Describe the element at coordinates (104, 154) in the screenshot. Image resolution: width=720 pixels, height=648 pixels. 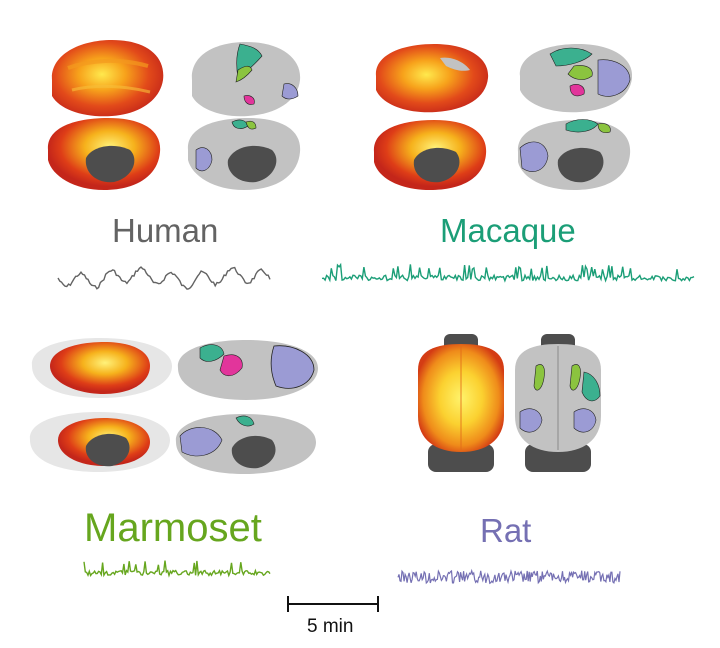
I see `human-medial-heatmap` at that location.